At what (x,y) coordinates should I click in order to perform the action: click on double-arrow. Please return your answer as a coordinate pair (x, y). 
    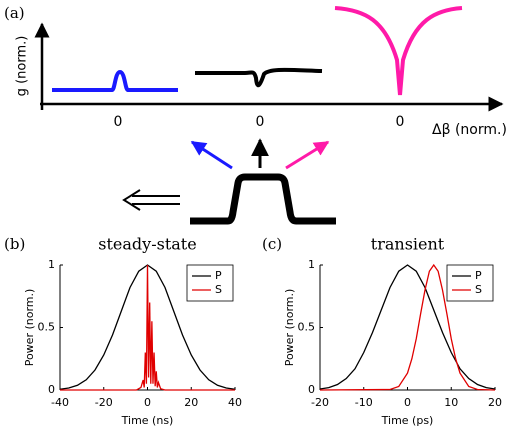
    Looking at the image, I should click on (151, 200).